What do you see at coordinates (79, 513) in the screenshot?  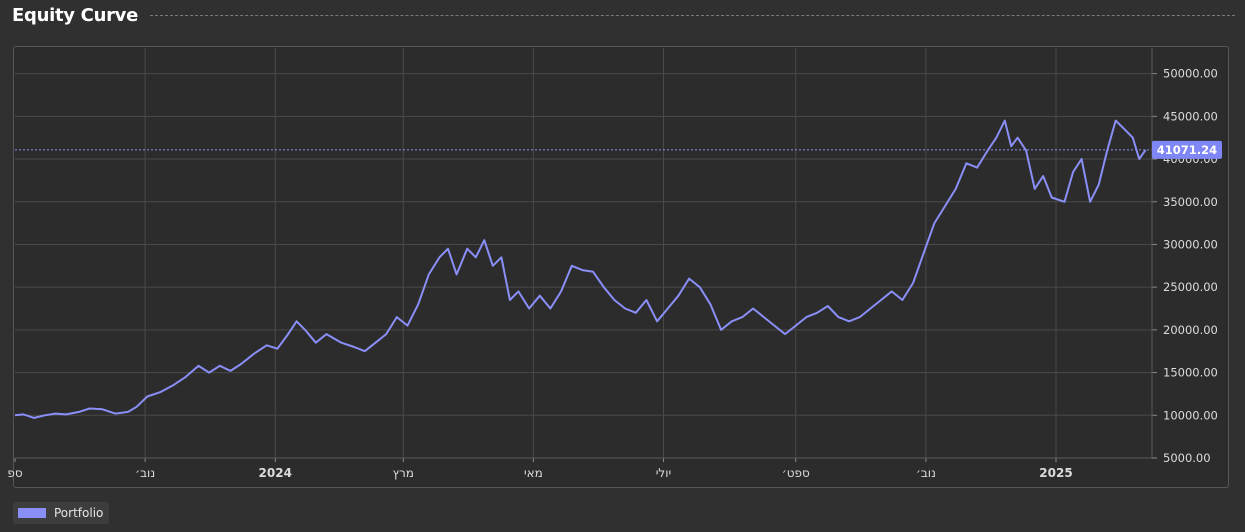 I see `legend-label-portfolio: Portfolio` at bounding box center [79, 513].